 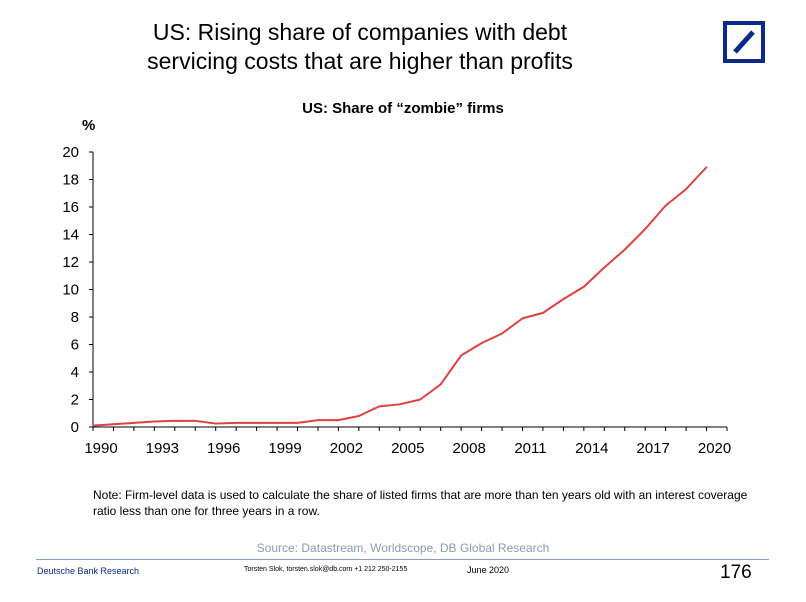 I want to click on x-tick-label: 1993, so click(x=162, y=448).